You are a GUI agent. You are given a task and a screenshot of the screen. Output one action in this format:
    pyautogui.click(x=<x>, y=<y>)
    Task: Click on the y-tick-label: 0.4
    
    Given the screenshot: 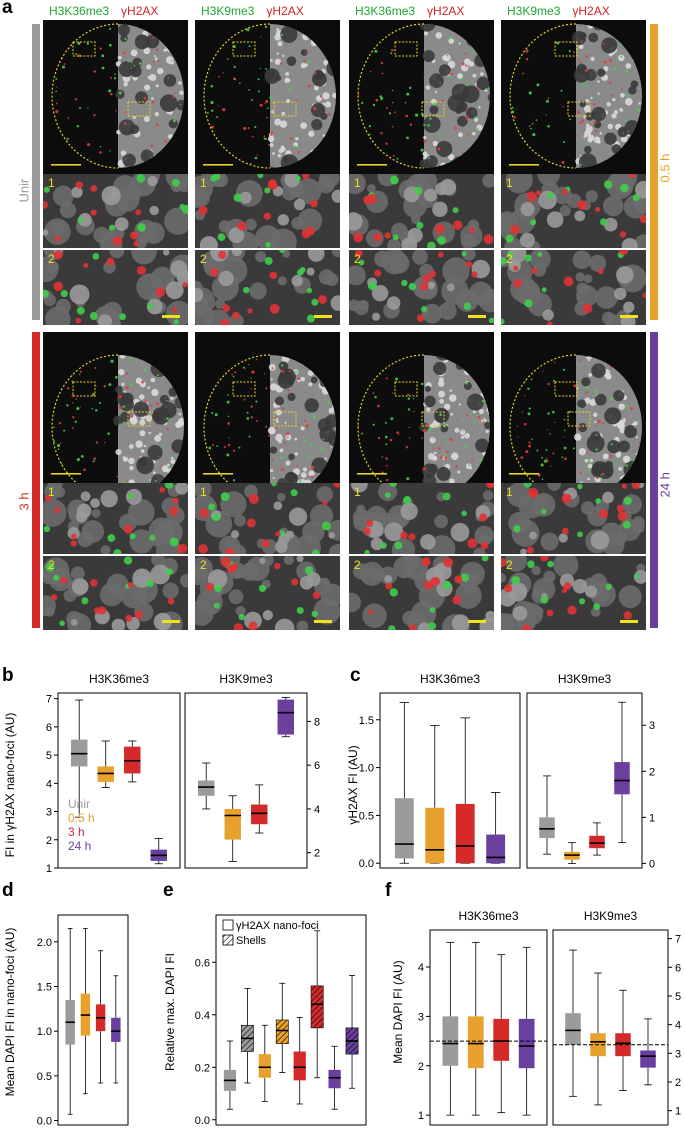 What is the action you would take?
    pyautogui.click(x=202, y=1016)
    